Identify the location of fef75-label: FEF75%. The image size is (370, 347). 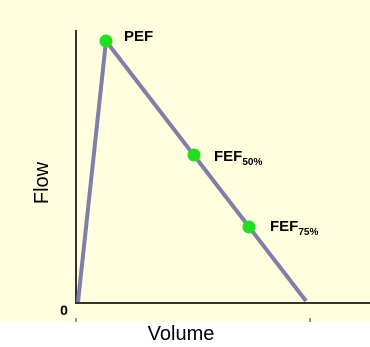
(294, 228).